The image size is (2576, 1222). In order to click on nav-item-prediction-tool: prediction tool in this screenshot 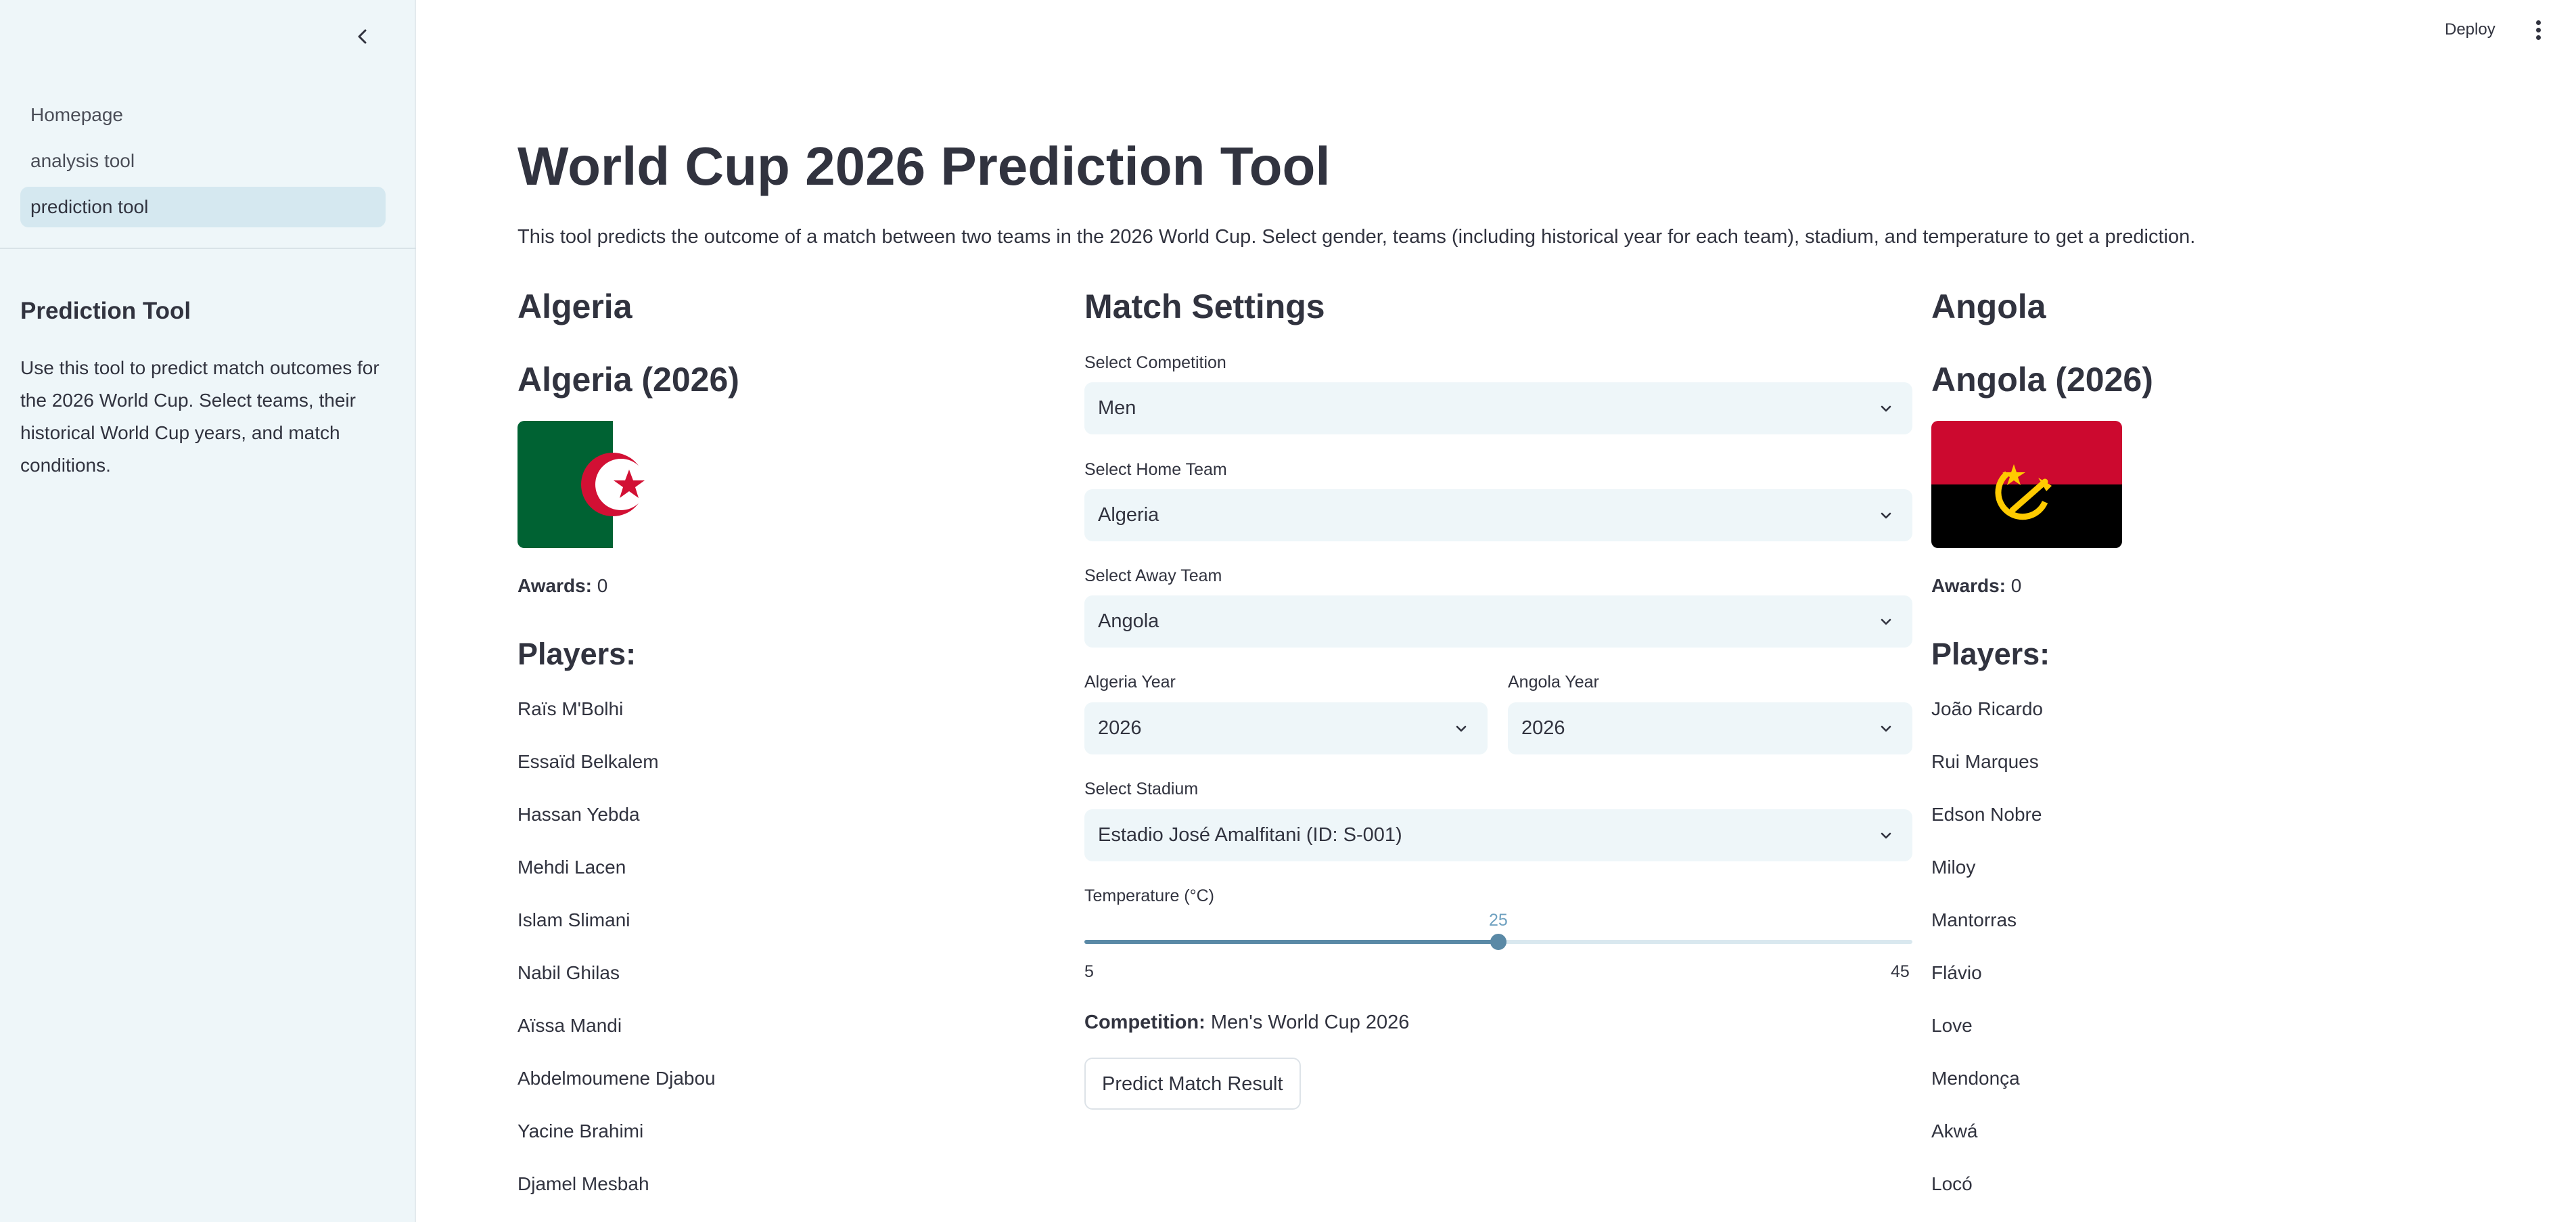, I will do `click(203, 207)`.